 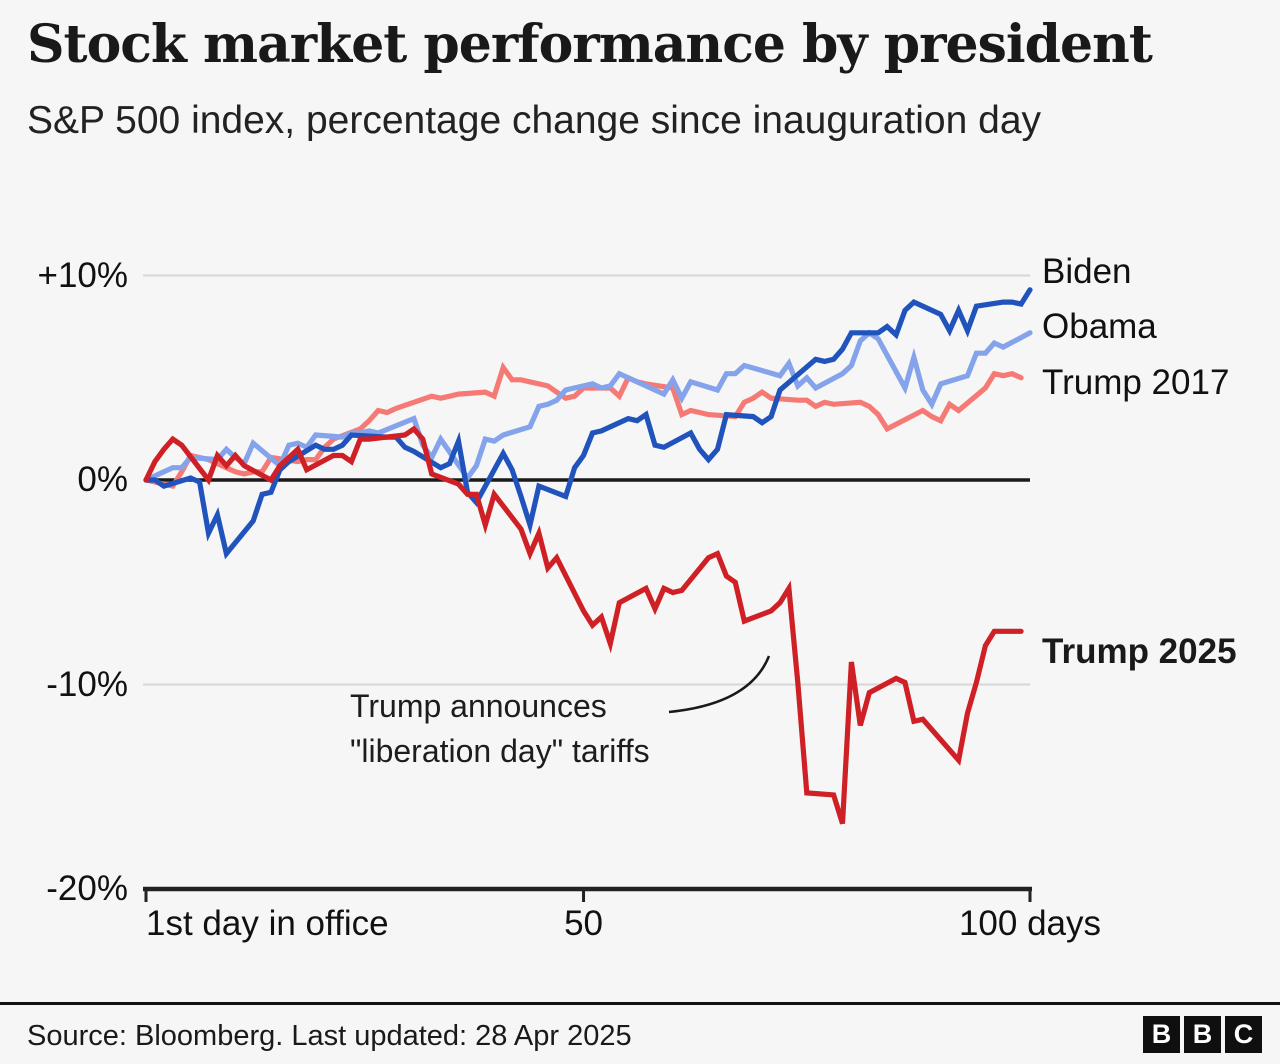 What do you see at coordinates (87, 888) in the screenshot?
I see `y-axis-label--20%: -20%` at bounding box center [87, 888].